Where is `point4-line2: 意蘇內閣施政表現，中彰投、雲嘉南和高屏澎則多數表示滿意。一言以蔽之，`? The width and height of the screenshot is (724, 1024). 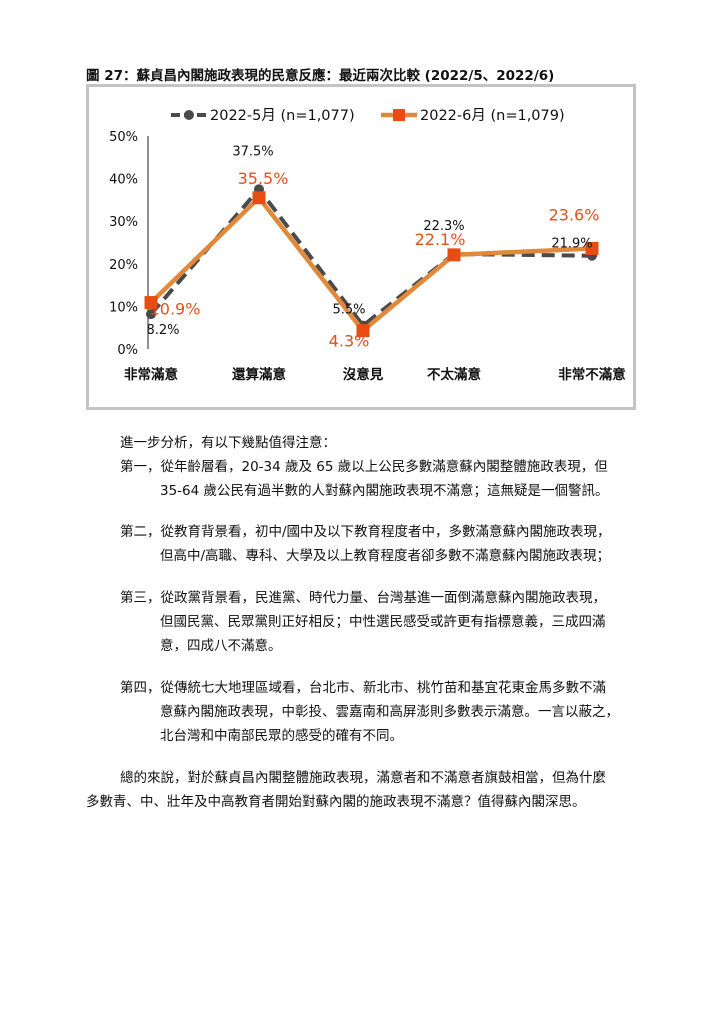
point4-line2: 意蘇內閣施政表現，中彰投、雲嘉南和高屏澎則多數表示滿意。一言以蔽之， is located at coordinates (389, 712).